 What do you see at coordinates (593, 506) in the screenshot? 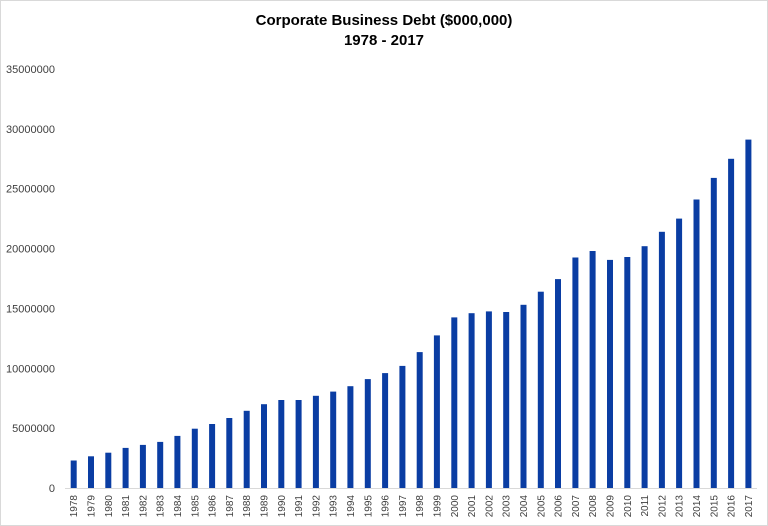
I see `x-tick-label: 2008` at bounding box center [593, 506].